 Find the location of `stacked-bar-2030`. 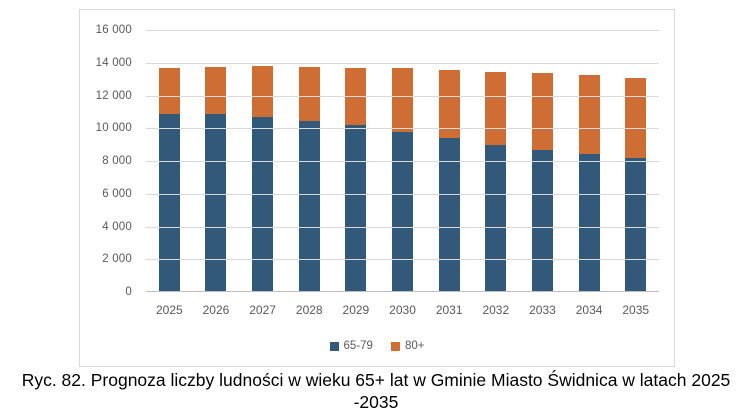

stacked-bar-2030 is located at coordinates (403, 161).